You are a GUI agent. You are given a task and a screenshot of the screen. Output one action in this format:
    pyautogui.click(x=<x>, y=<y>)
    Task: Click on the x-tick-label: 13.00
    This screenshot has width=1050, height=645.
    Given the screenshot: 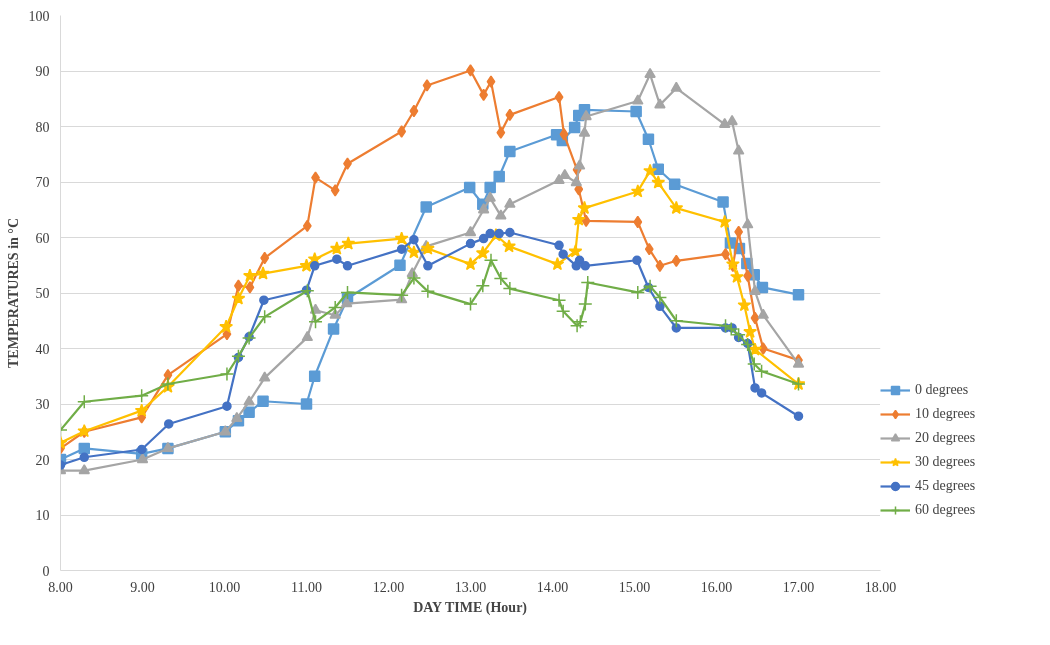 What is the action you would take?
    pyautogui.click(x=470, y=587)
    